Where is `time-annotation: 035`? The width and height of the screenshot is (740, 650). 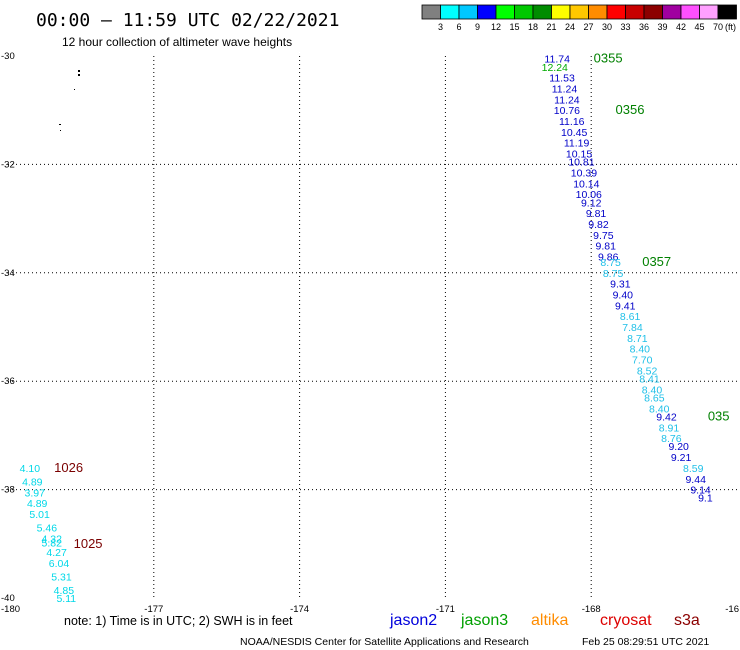 time-annotation: 035 is located at coordinates (719, 415).